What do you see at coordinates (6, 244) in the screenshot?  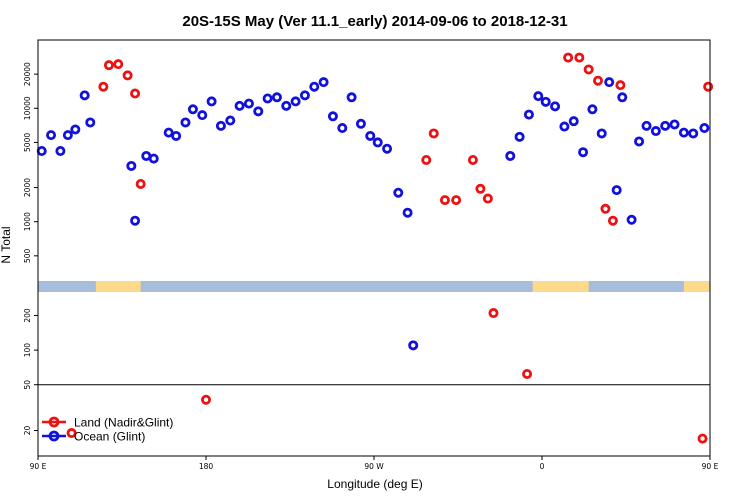 I see `y-axis-label: N Total` at bounding box center [6, 244].